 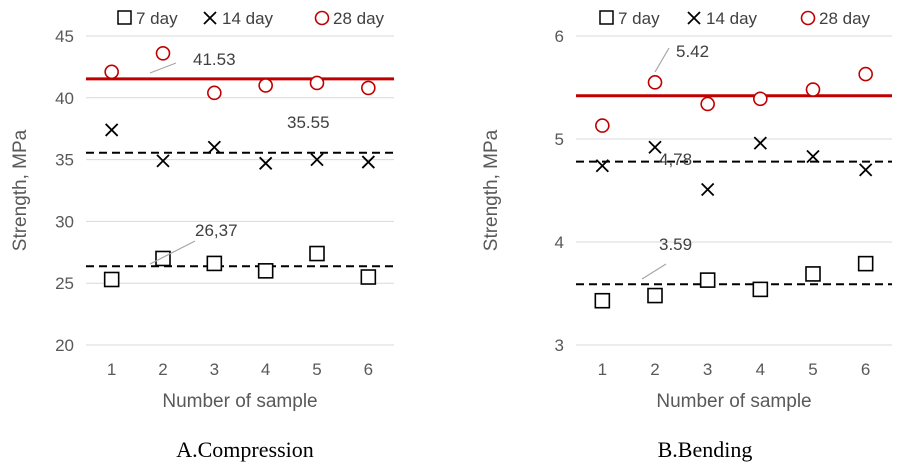 What do you see at coordinates (559, 345) in the screenshot?
I see `y-tick-label: 3` at bounding box center [559, 345].